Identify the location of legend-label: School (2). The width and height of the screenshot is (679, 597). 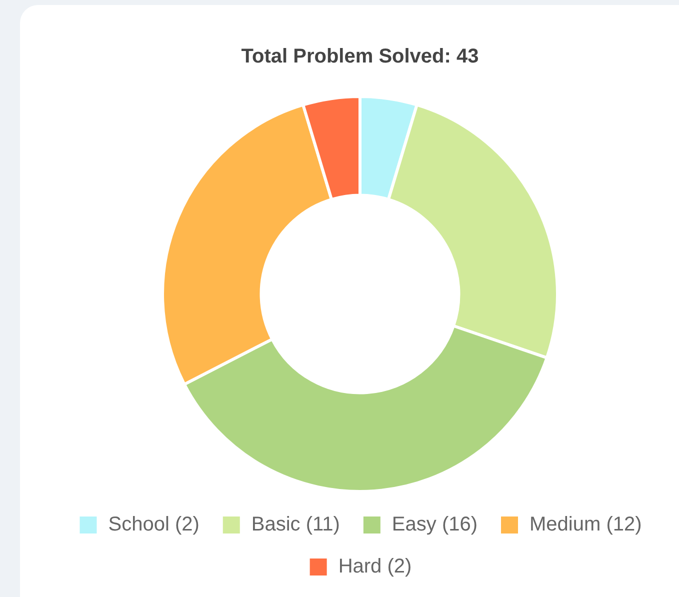
(154, 525).